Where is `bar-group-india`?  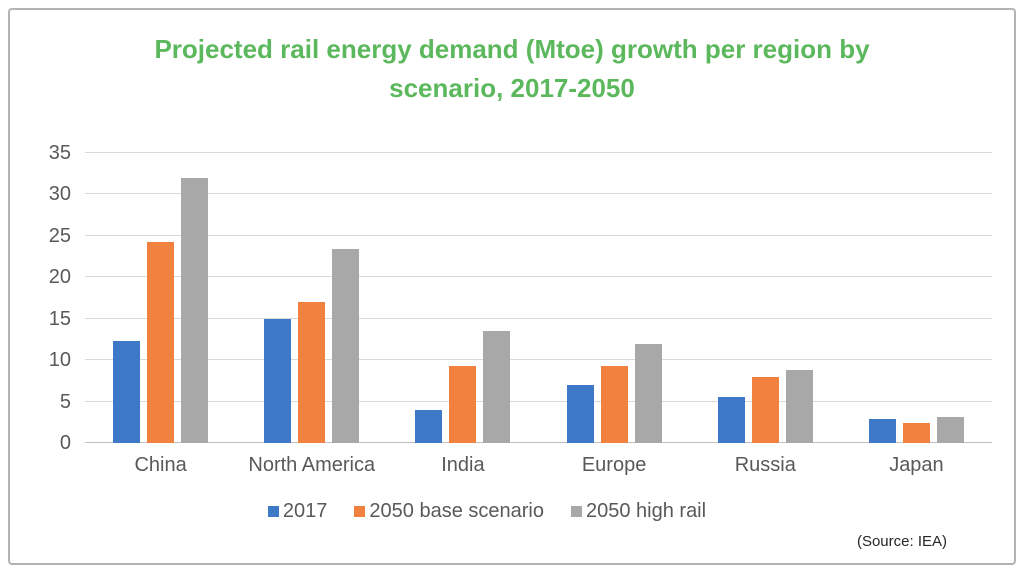 bar-group-india is located at coordinates (462, 298).